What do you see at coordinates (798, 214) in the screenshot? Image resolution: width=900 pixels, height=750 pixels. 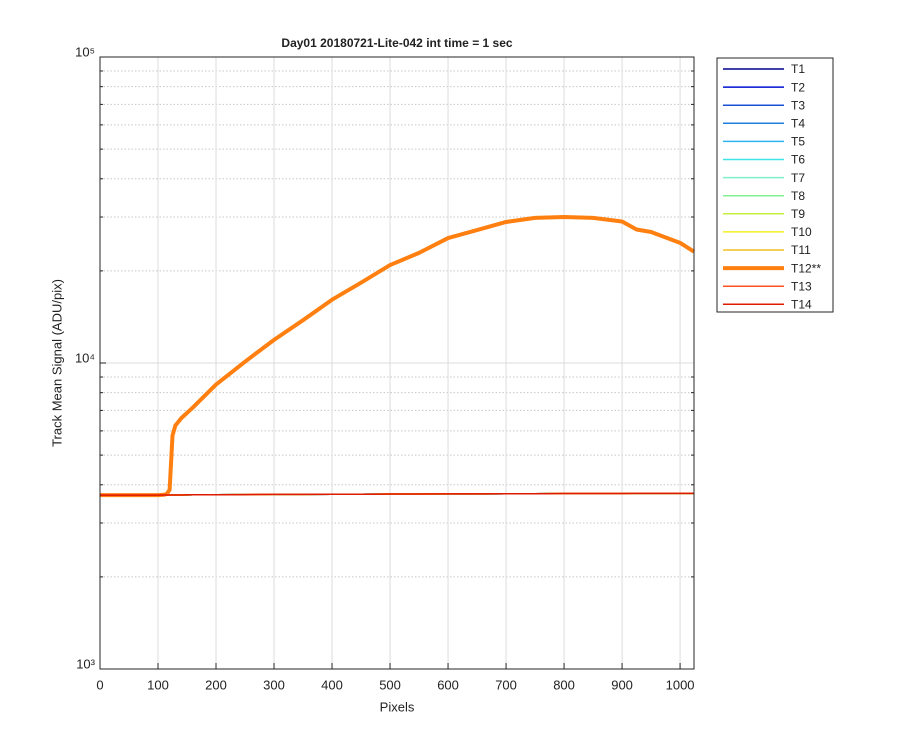 I see `legend-label: T9` at bounding box center [798, 214].